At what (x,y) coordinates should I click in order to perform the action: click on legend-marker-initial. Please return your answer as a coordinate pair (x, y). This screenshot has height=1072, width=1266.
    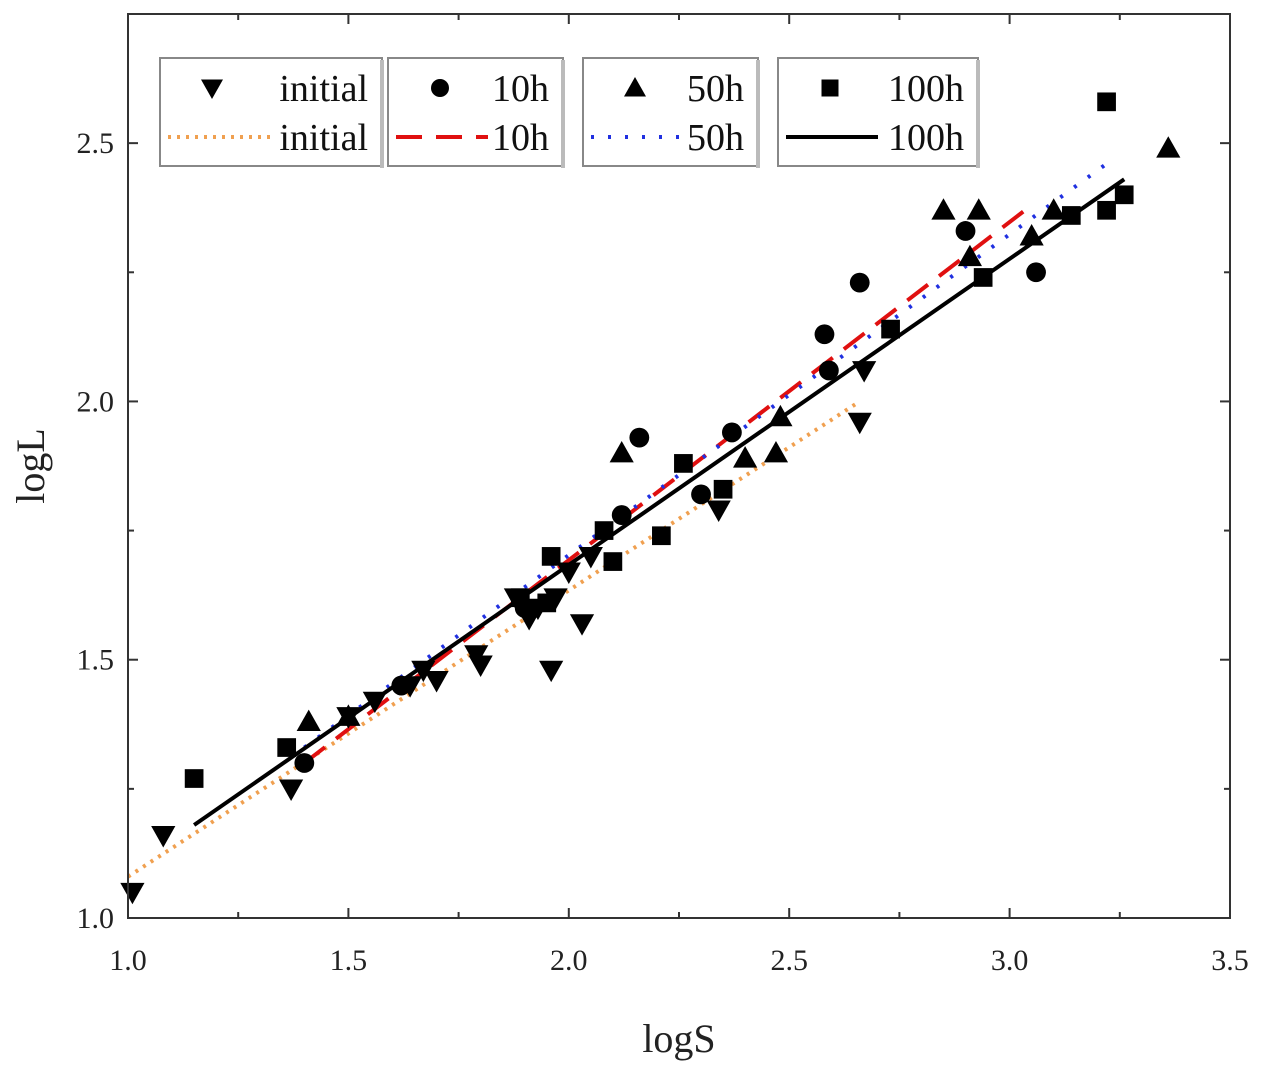
    Looking at the image, I should click on (212, 89).